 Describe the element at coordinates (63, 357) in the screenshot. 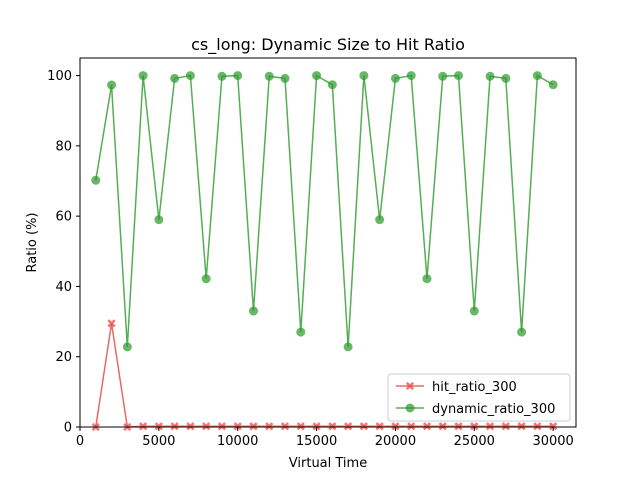

I see `y-tick-label: 20` at that location.